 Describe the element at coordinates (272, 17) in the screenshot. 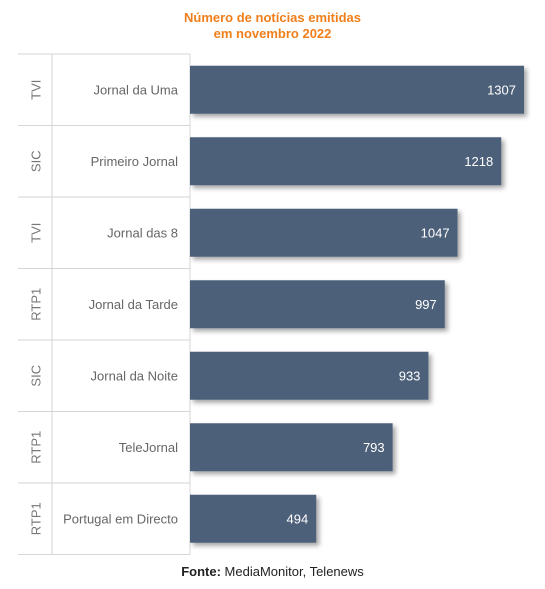

I see `chart-title-line-1: Número de notícias emitidas` at that location.